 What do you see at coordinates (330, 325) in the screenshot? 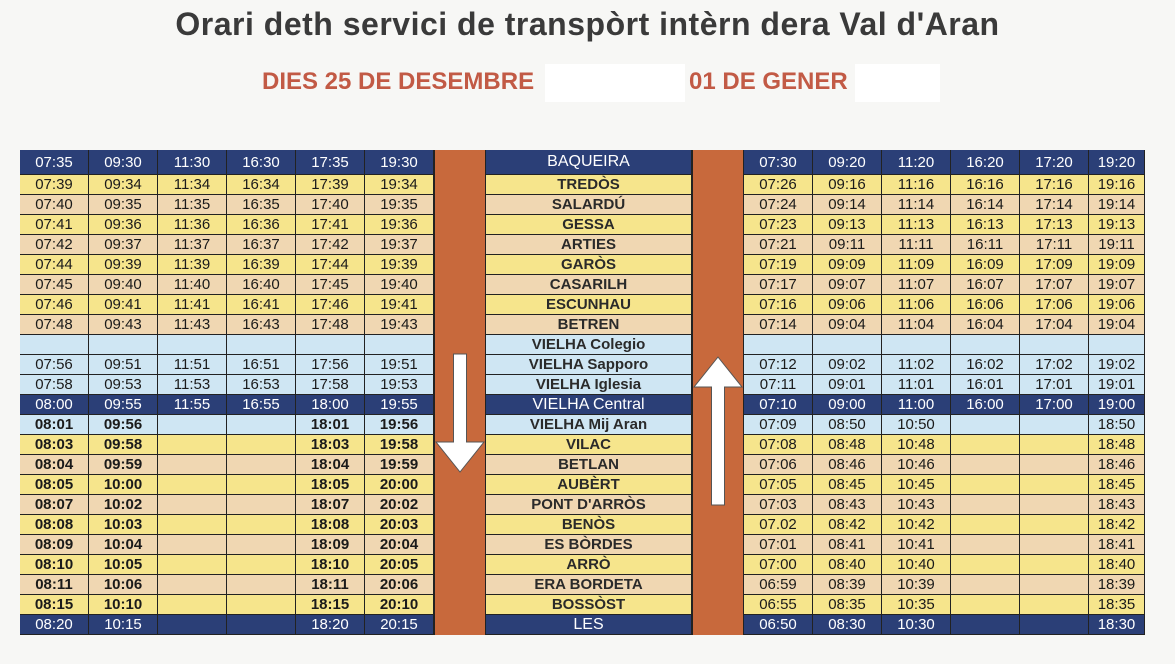
I see `time-cell-left: 17:48` at bounding box center [330, 325].